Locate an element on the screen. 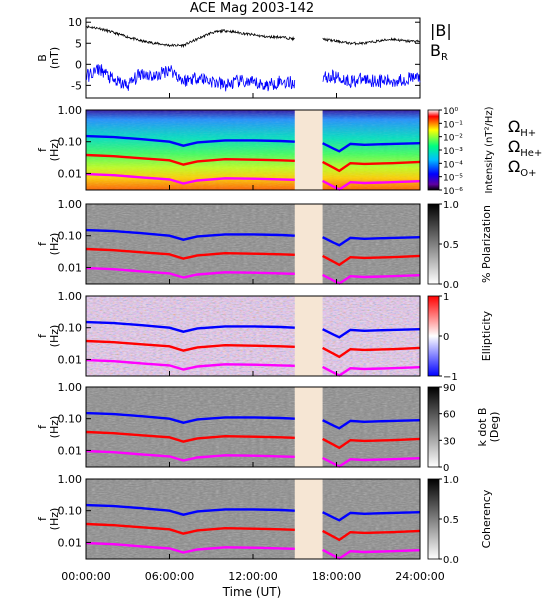 Image resolution: width=550 pixels, height=600 pixels. panel-4-cb-tick-label-3: 0 is located at coordinates (446, 468).